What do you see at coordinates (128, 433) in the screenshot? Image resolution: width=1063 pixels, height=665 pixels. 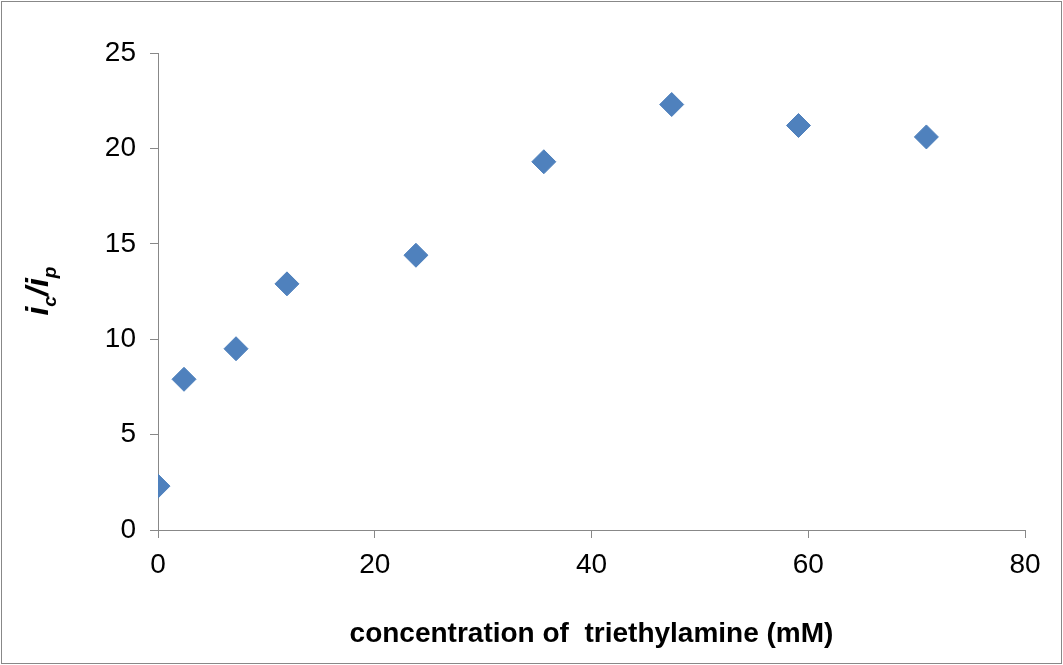 I see `y-tick-label: 5` at bounding box center [128, 433].